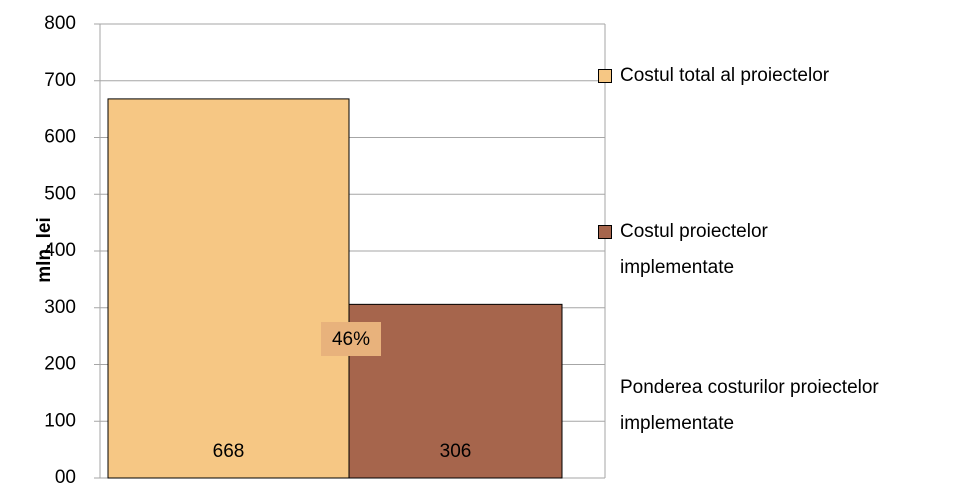 This screenshot has width=964, height=484. Describe the element at coordinates (725, 75) in the screenshot. I see `legend-label: Costul total al proiectelor` at that location.